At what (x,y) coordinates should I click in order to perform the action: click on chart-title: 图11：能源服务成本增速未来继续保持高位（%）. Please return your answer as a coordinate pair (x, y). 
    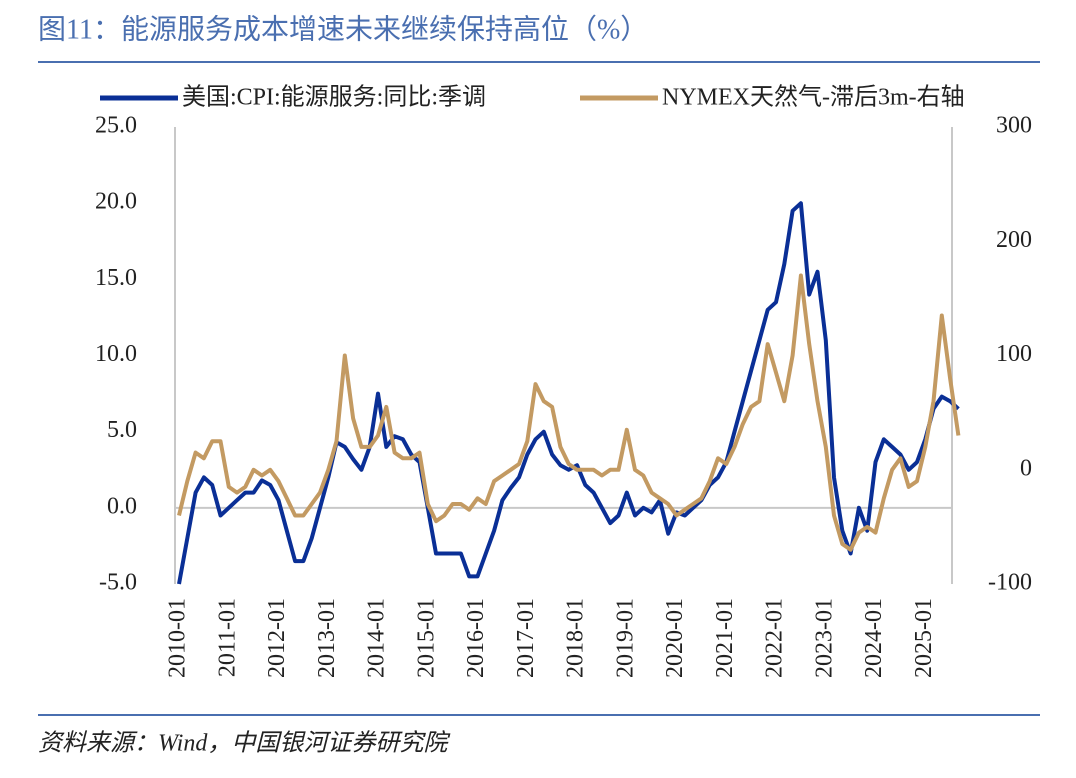
    Looking at the image, I should click on (343, 29).